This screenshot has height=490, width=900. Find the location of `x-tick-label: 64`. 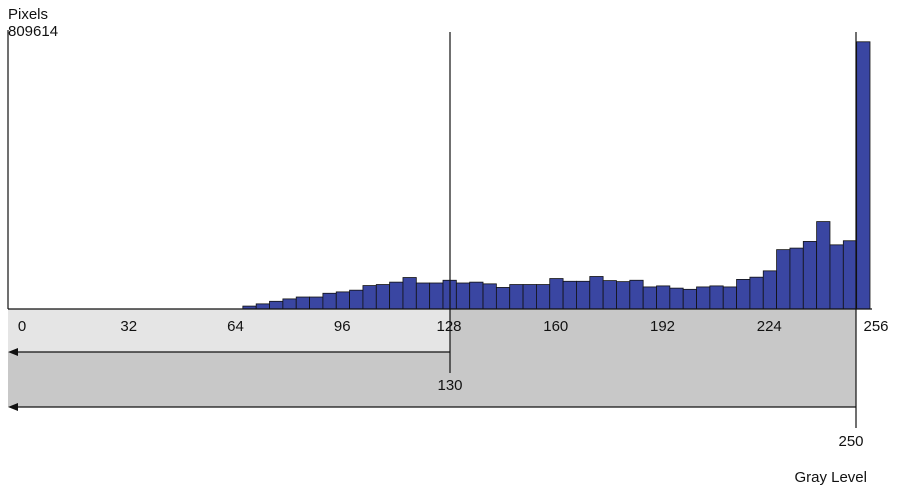

x-tick-label: 64 is located at coordinates (235, 326).